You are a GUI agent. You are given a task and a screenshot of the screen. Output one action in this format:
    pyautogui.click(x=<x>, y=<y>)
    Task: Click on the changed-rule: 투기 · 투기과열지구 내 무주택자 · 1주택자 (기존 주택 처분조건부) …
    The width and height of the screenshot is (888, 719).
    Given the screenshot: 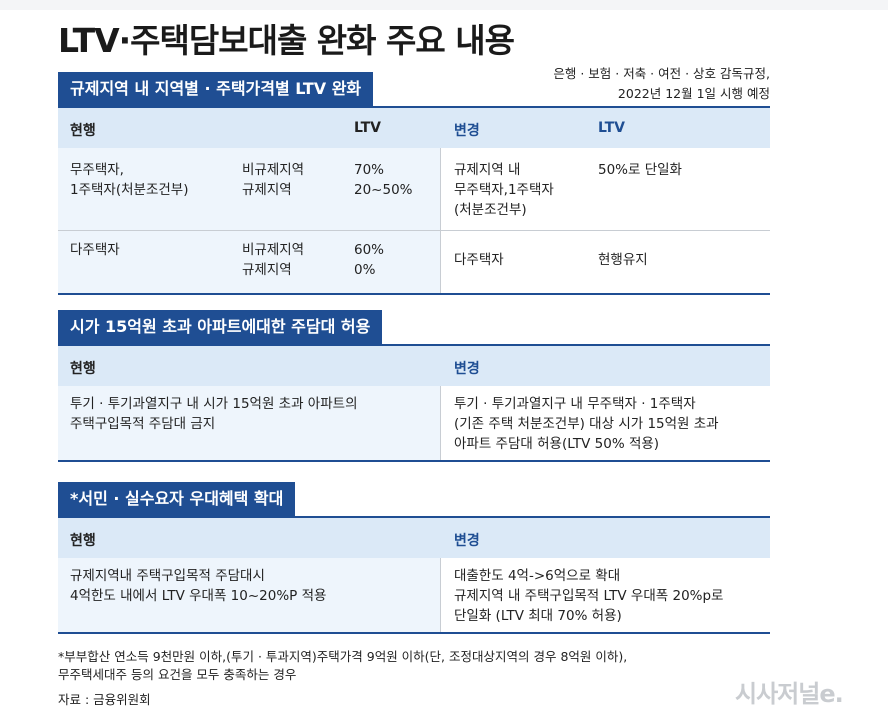 What is the action you would take?
    pyautogui.click(x=586, y=424)
    